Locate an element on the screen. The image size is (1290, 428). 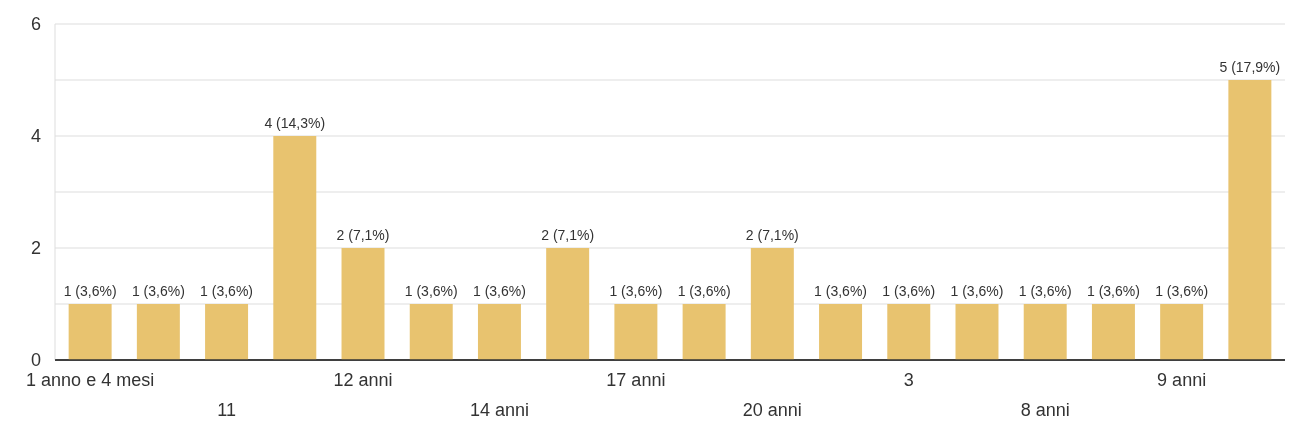
x-tick-label: 9 anni is located at coordinates (1182, 380).